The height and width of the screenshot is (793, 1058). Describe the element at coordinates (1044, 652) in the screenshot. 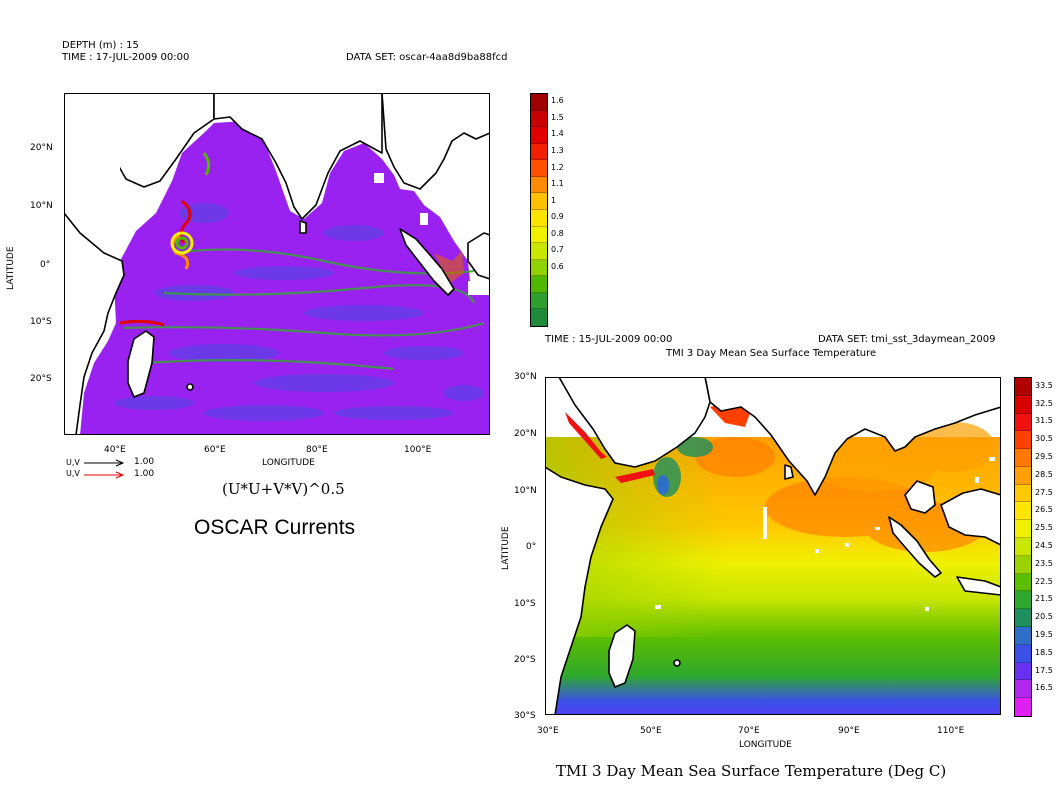

I see `tmi-colorbar-label: 18.5` at that location.